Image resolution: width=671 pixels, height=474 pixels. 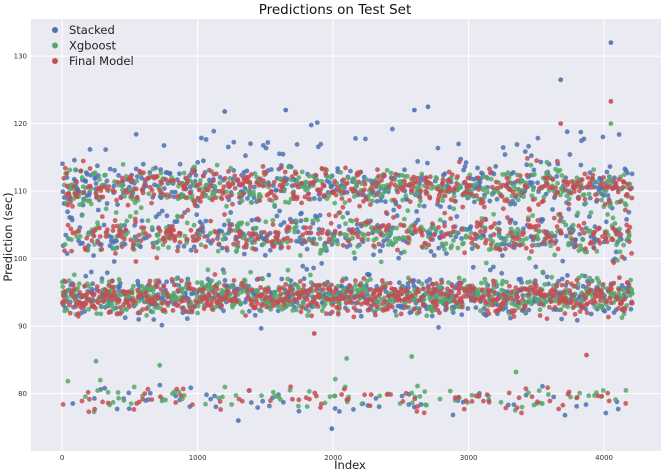 I want to click on x-tick-label: 4000, so click(x=604, y=458).